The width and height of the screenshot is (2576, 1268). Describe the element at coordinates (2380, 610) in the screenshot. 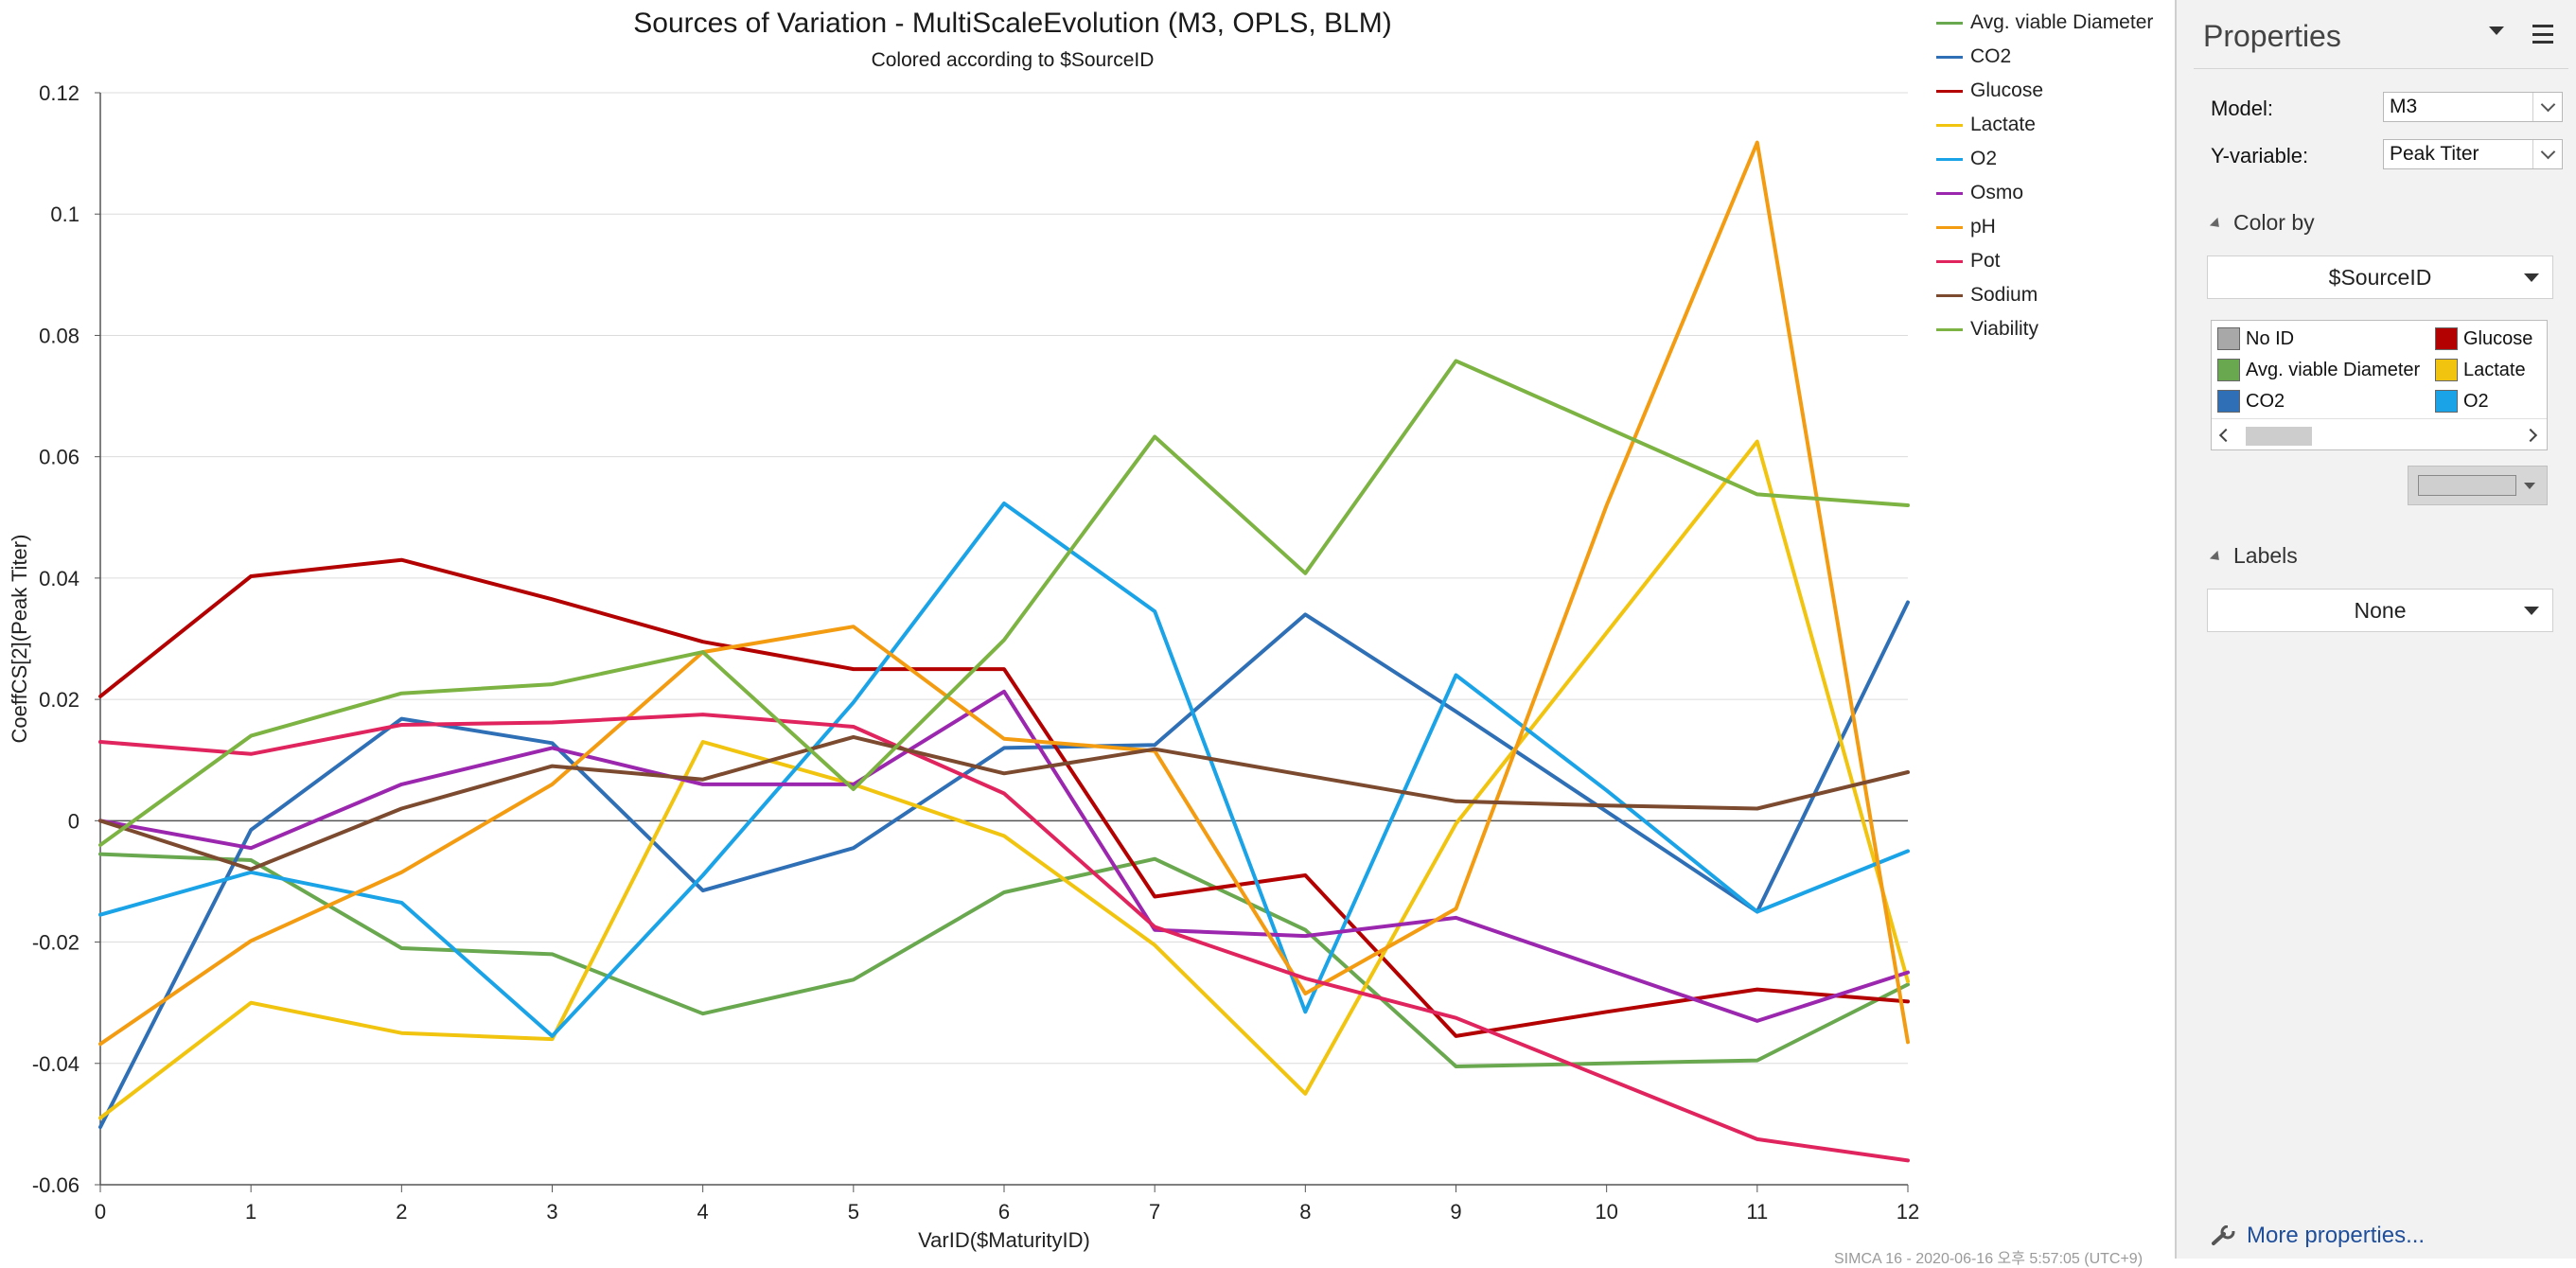

I see `labels-combo: None` at that location.